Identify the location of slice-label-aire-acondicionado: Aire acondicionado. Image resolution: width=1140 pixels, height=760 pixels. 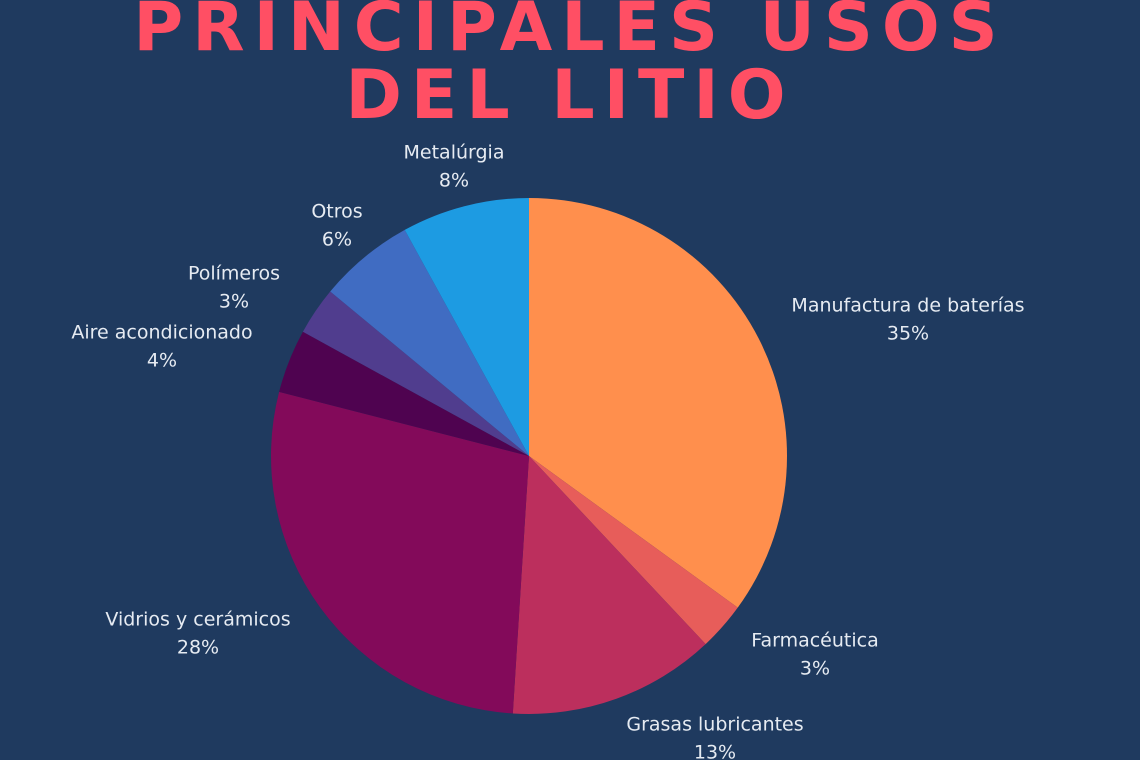
(161, 333).